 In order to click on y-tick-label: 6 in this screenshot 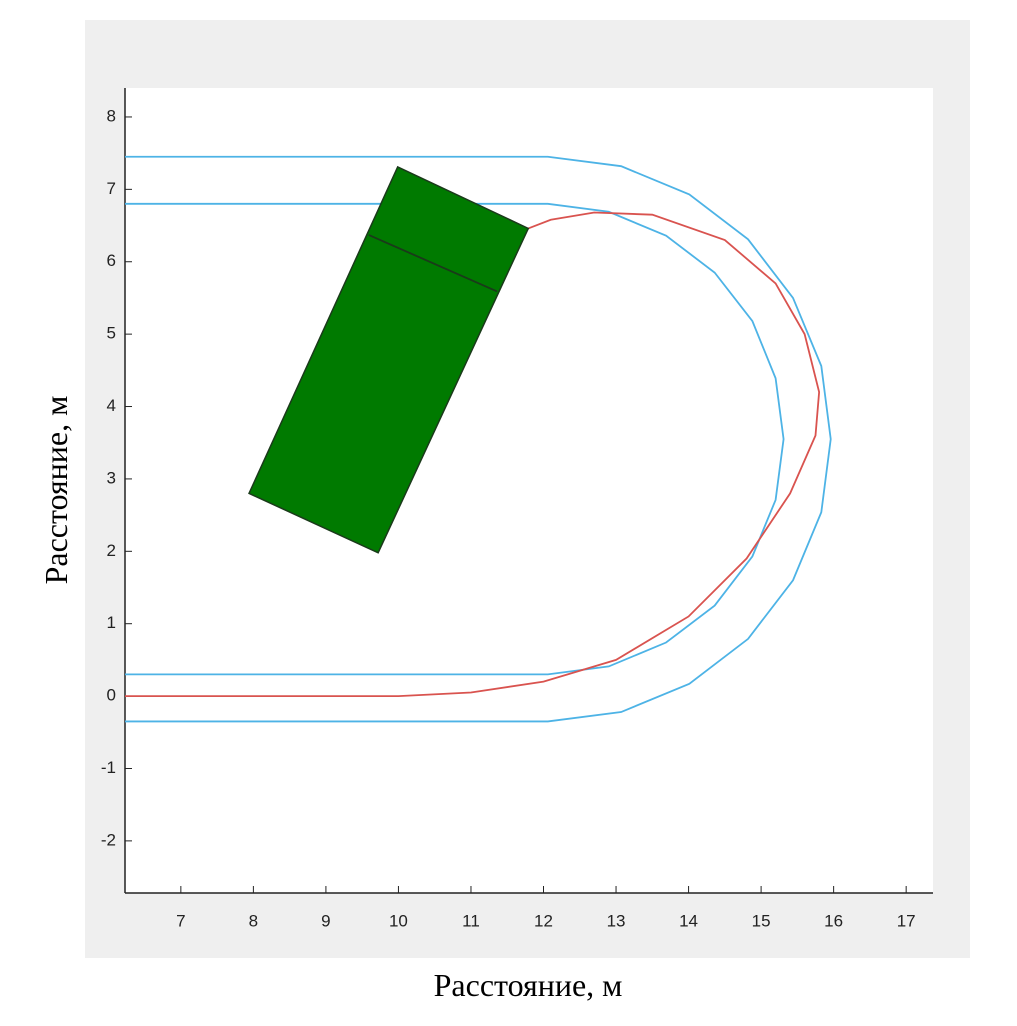, I will do `click(111, 260)`.